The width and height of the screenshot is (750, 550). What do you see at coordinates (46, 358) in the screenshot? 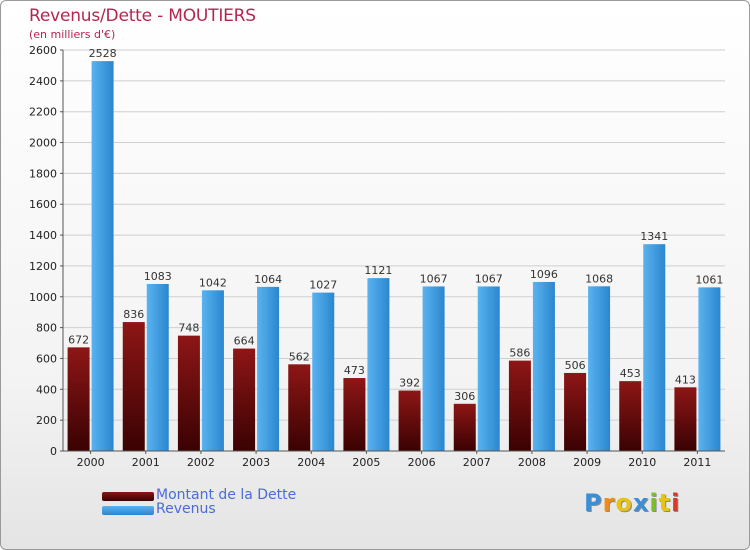
I see `y-tick-label: 600` at bounding box center [46, 358].